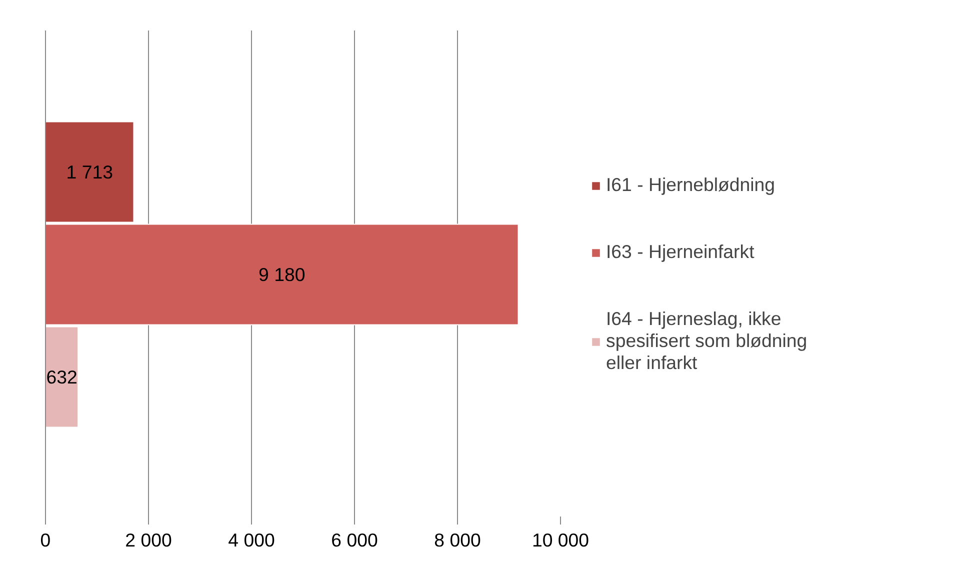 This screenshot has width=956, height=578. What do you see at coordinates (282, 274) in the screenshot?
I see `data-label: 9 180` at bounding box center [282, 274].